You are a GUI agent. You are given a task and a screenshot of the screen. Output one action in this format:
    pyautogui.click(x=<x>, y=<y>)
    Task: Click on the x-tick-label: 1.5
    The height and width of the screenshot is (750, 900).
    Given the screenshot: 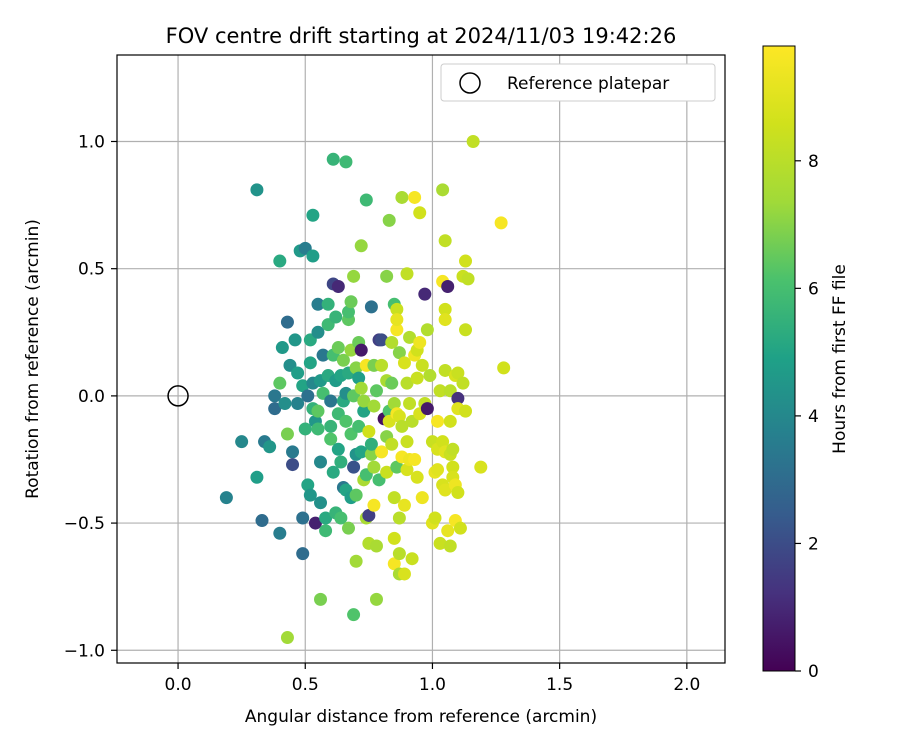 What is the action you would take?
    pyautogui.click(x=559, y=685)
    